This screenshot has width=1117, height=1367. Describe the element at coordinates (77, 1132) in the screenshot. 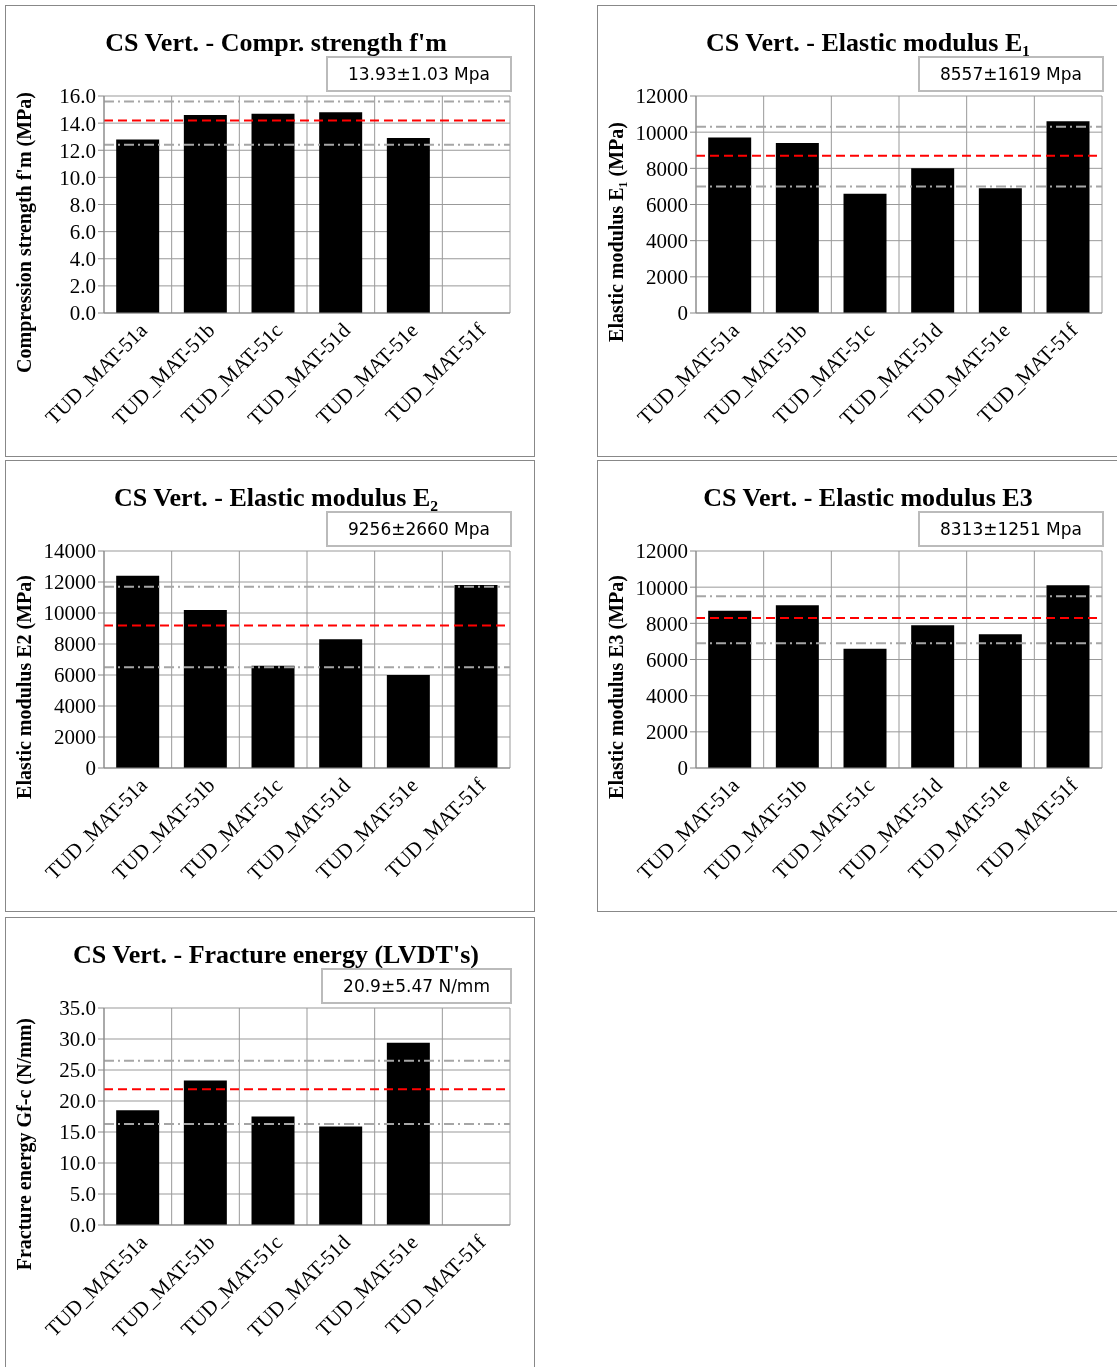

I see `y-tick-label: 15.0` at that location.